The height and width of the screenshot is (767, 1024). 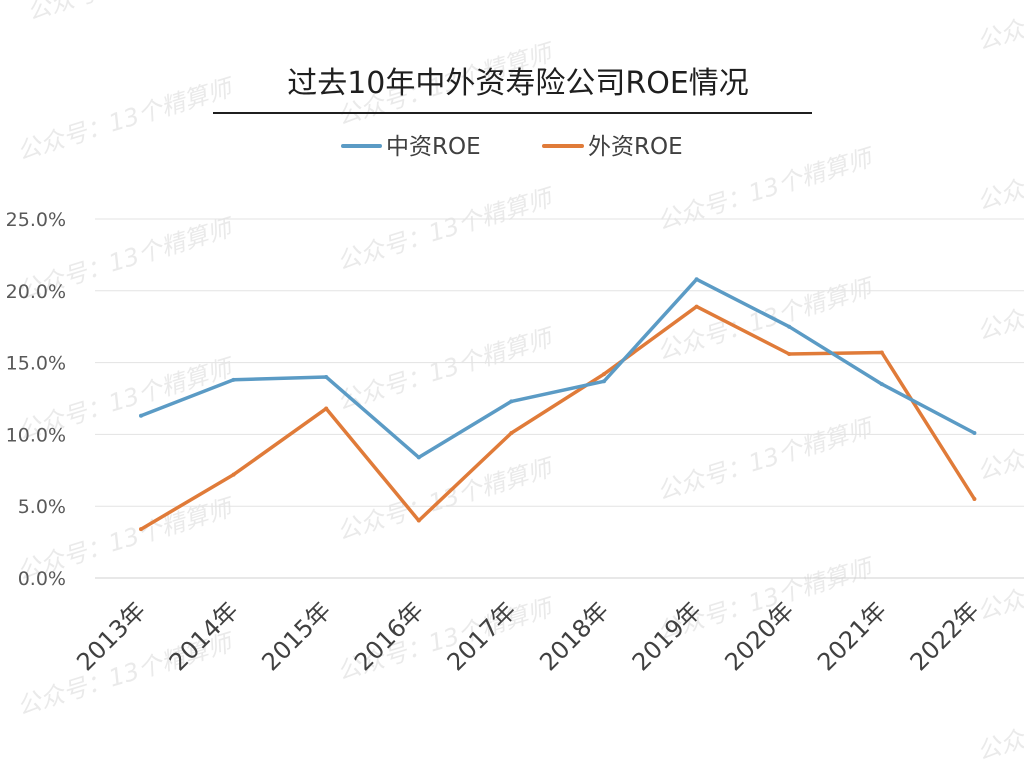 I want to click on y-axis: 0.0% 5.0% 10.0% 15.0% 20.0% 25.0%, so click(x=36, y=399).